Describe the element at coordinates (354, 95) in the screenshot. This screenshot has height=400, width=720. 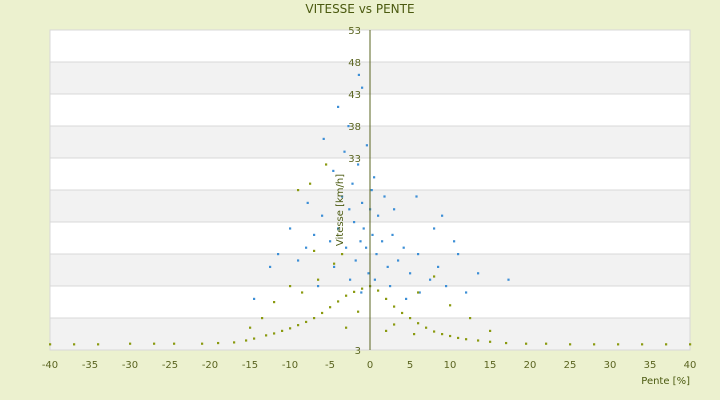
I see `y-tick-label: 43` at that location.